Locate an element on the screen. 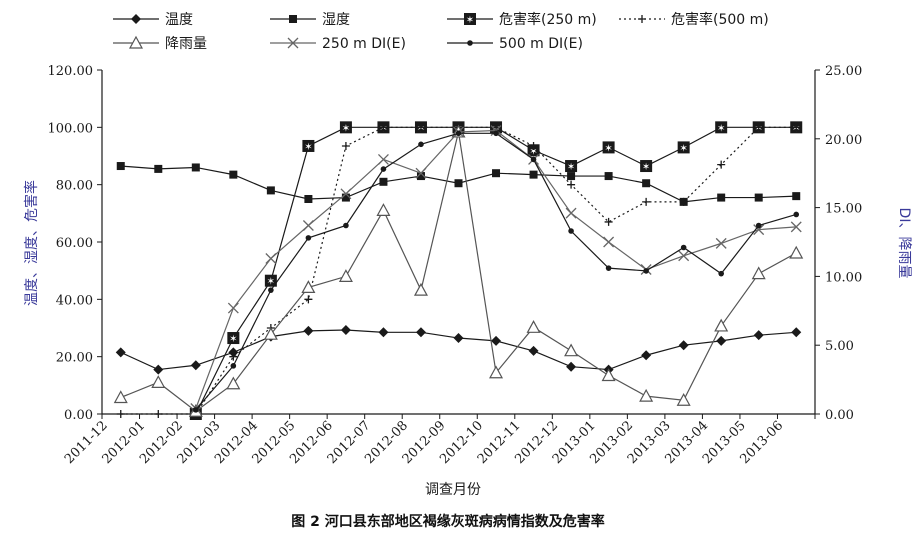 Image resolution: width=919 pixels, height=539 pixels. legend-label: 危害率(250 m) is located at coordinates (548, 19).